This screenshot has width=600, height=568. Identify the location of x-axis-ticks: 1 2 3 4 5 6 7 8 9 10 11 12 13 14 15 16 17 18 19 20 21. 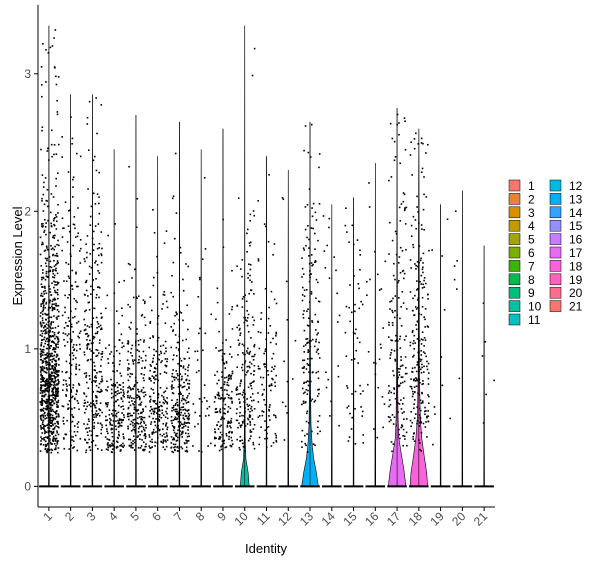
(265, 518).